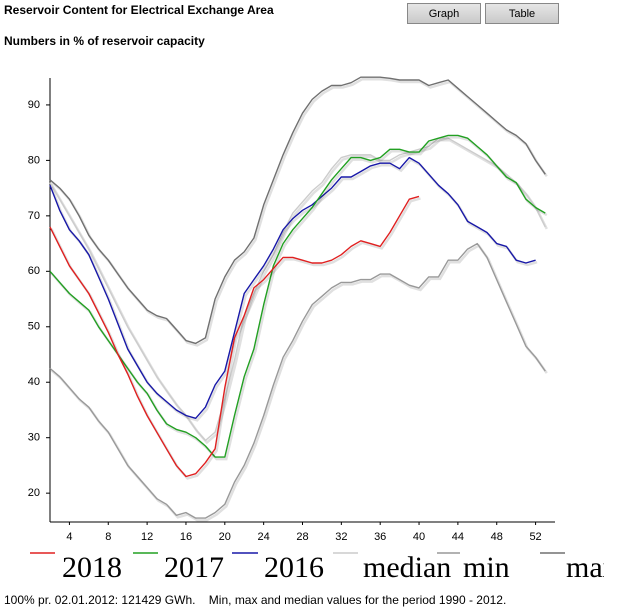  Describe the element at coordinates (302, 537) in the screenshot. I see `x-tick-label: 28` at that location.